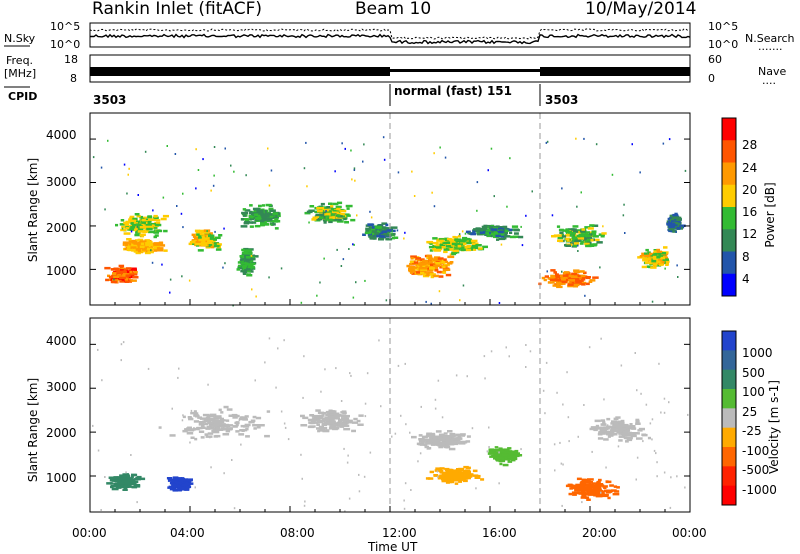  I want to click on freq-band, so click(240, 71).